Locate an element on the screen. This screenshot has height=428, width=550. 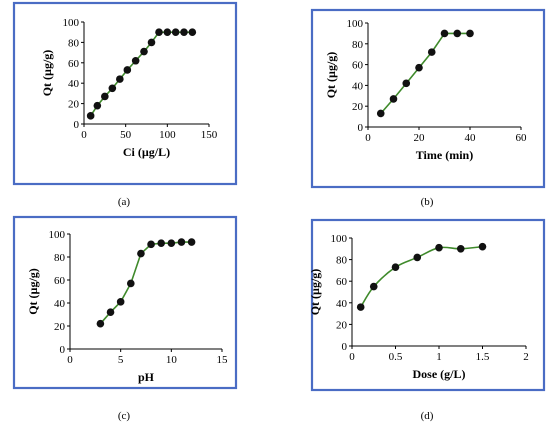
x-tick-label: 1 is located at coordinates (439, 357).